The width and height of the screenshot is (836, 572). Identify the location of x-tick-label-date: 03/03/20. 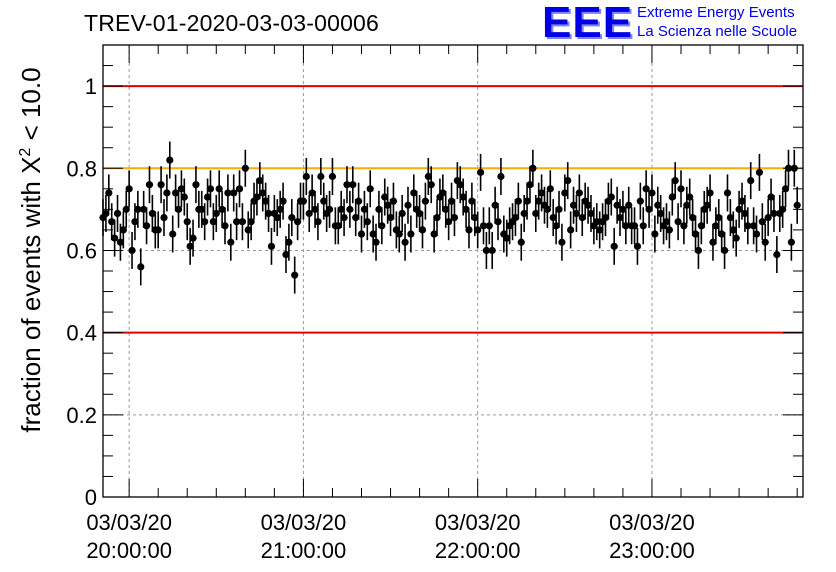
(304, 522).